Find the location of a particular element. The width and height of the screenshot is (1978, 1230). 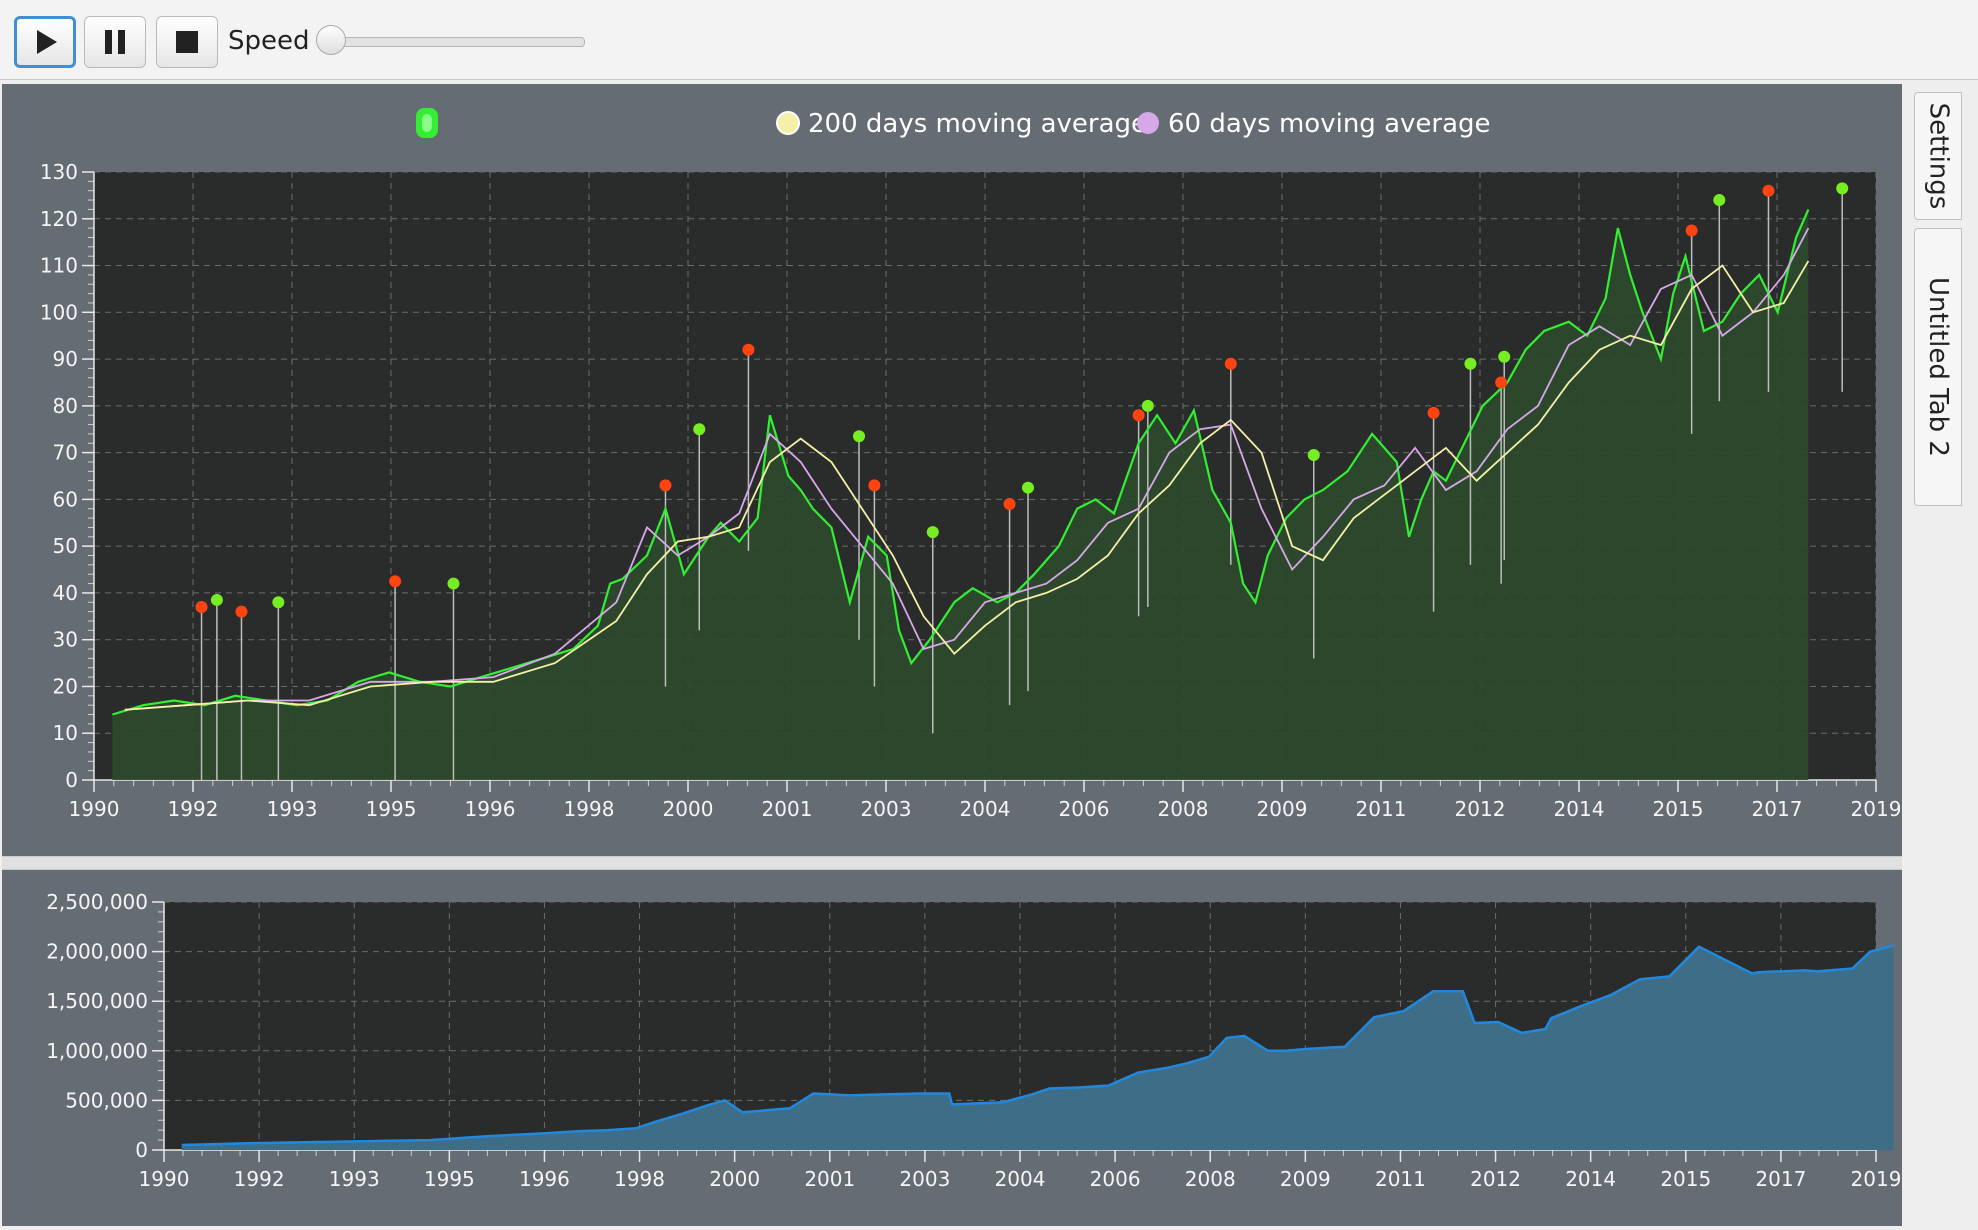

play-icon is located at coordinates (47, 42).